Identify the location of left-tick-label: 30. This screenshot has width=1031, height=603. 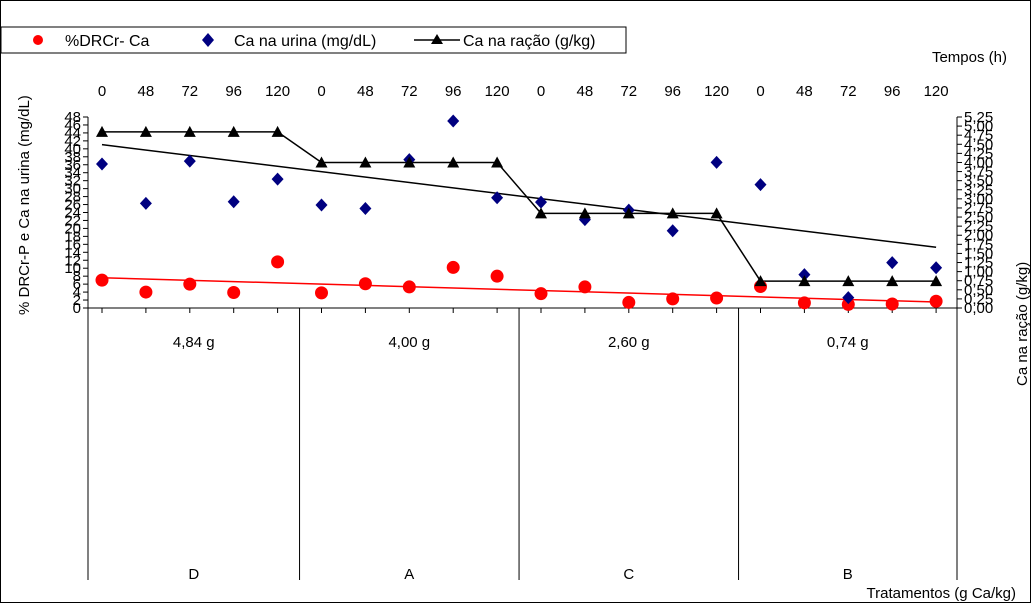
(72, 189).